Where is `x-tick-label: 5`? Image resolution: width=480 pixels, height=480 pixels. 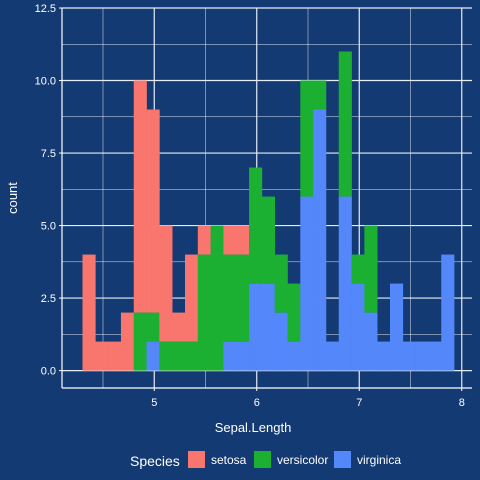
x-tick-label: 5 is located at coordinates (154, 403).